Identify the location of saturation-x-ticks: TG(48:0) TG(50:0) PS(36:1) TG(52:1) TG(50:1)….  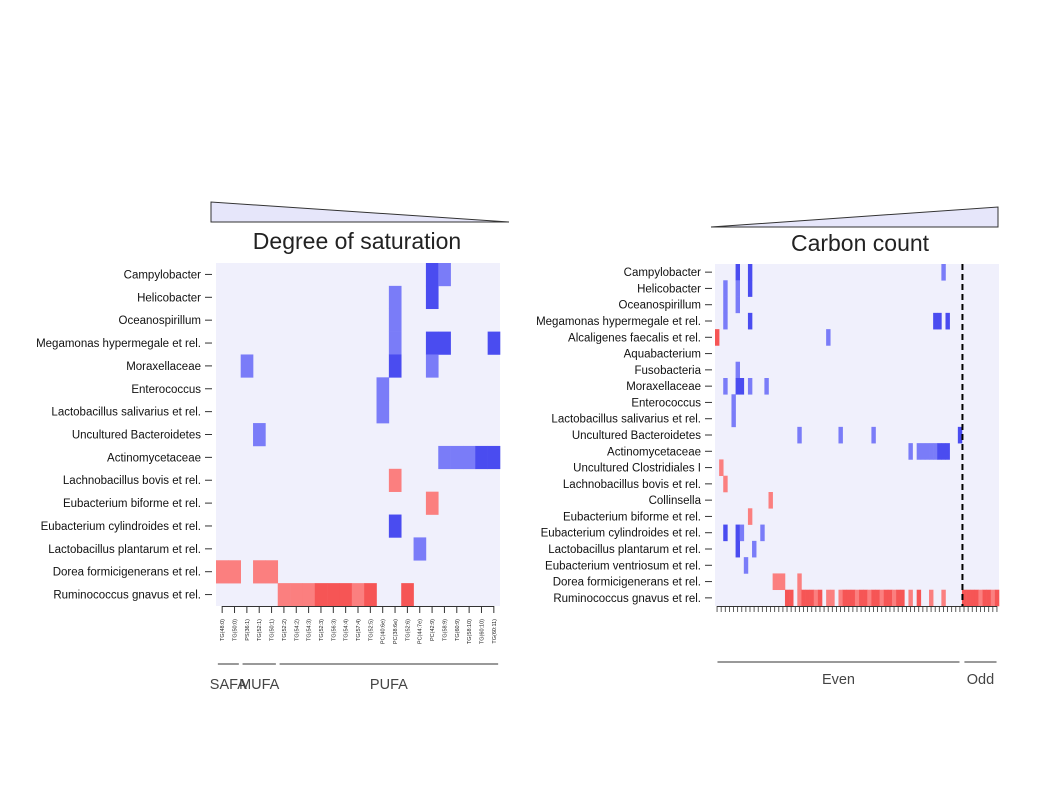
(359, 625).